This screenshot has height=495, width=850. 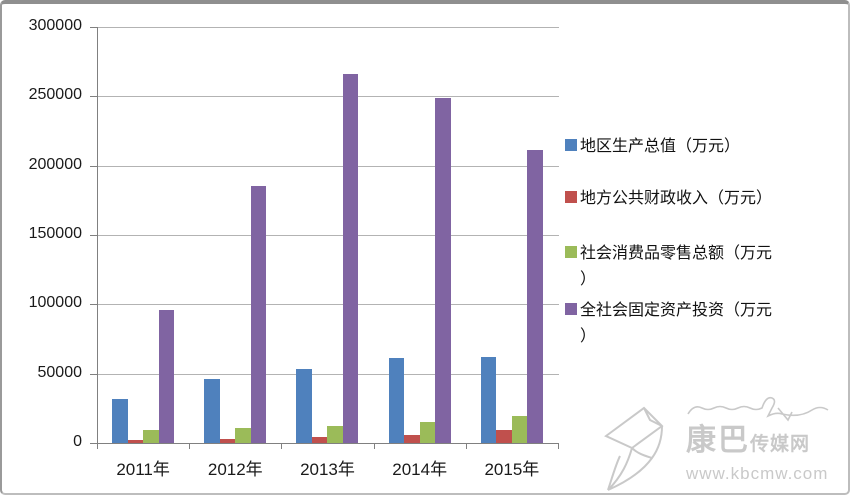 I want to click on watermark-brand: 康巴传媒网, so click(x=767, y=443).